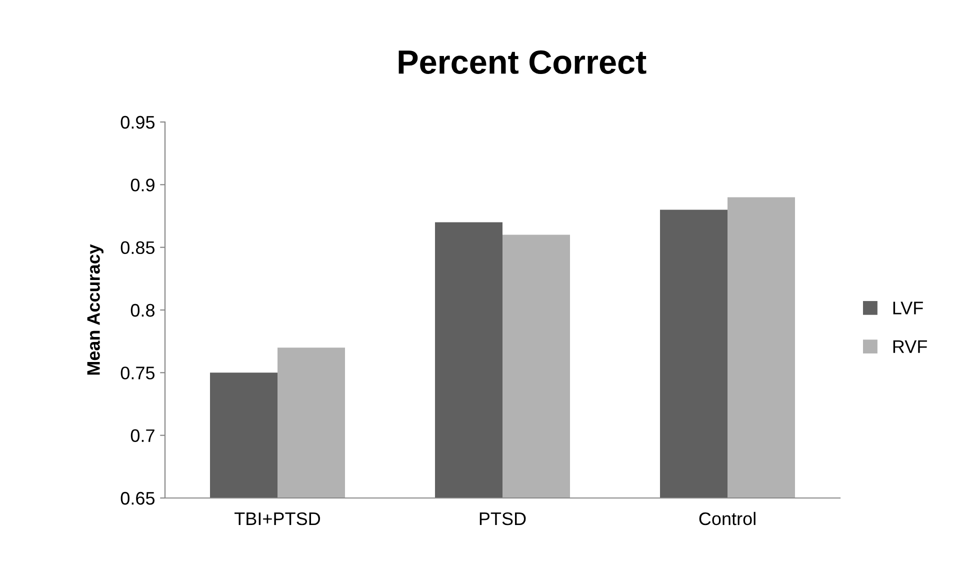 The image size is (956, 580). Describe the element at coordinates (910, 346) in the screenshot. I see `legend-label: RVF` at that location.